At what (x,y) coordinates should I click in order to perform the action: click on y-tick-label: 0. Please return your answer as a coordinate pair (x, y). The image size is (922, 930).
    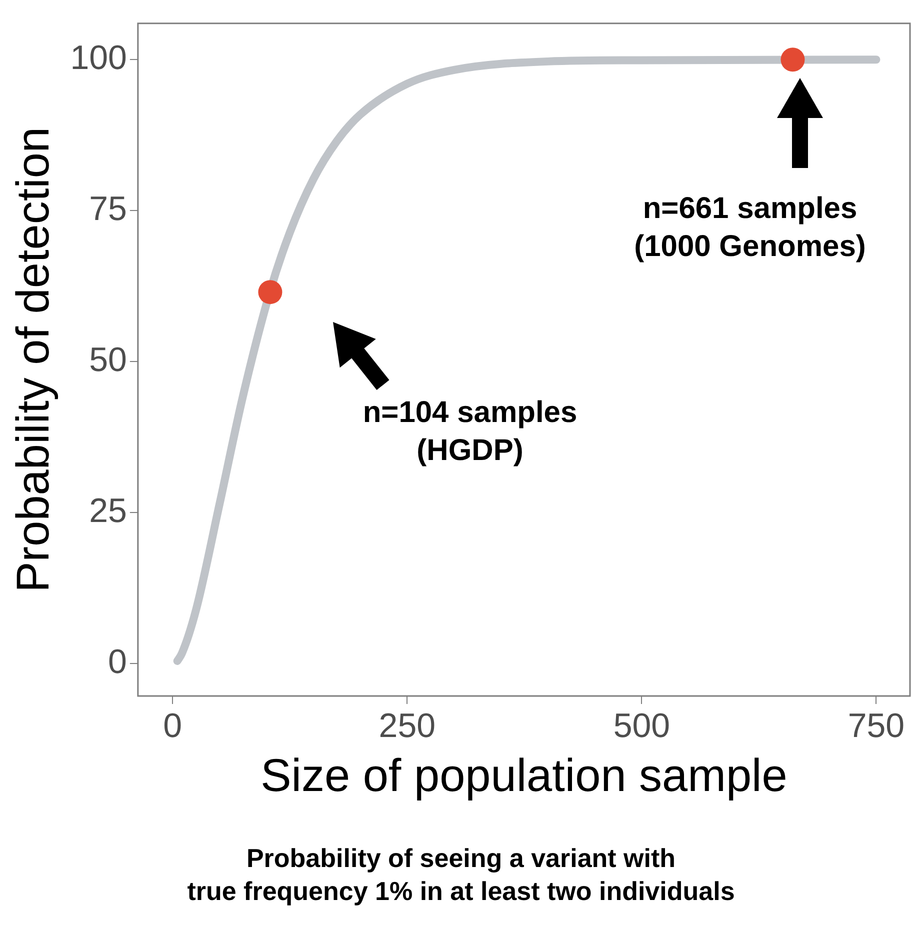
    Looking at the image, I should click on (117, 661).